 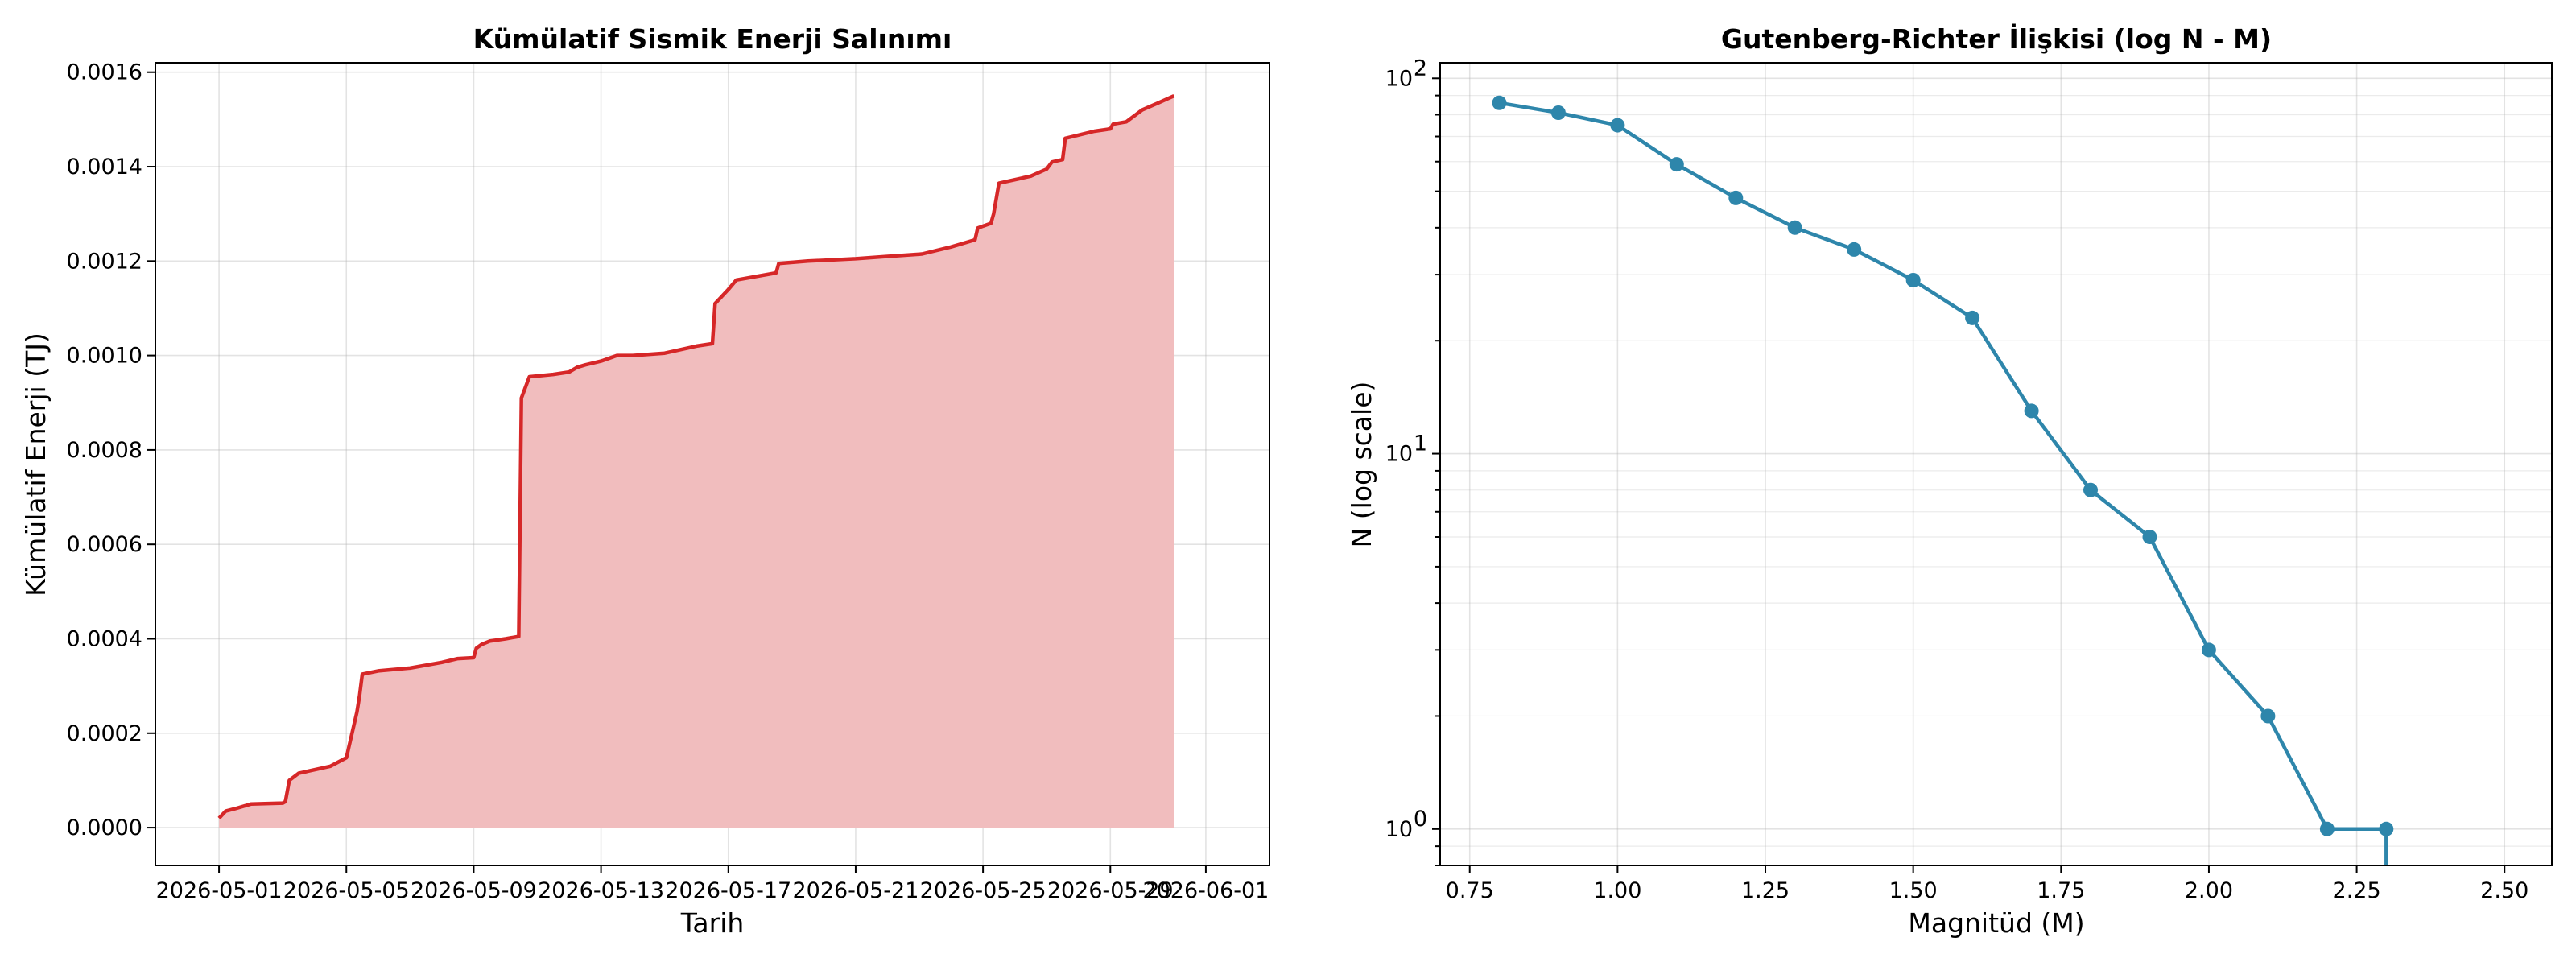 I want to click on right-x-axis-label: Magnitüd (M), so click(x=1996, y=923).